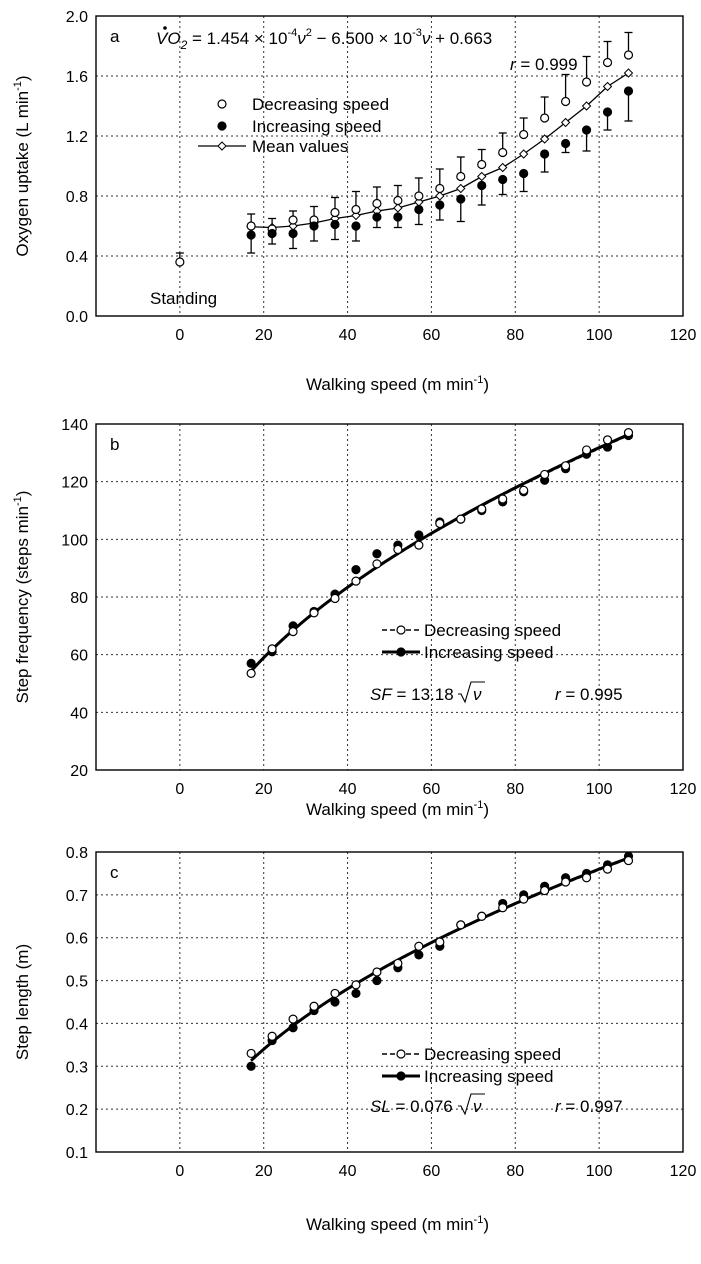 The height and width of the screenshot is (1264, 701). I want to click on a-legend-marker-mean, so click(222, 146).